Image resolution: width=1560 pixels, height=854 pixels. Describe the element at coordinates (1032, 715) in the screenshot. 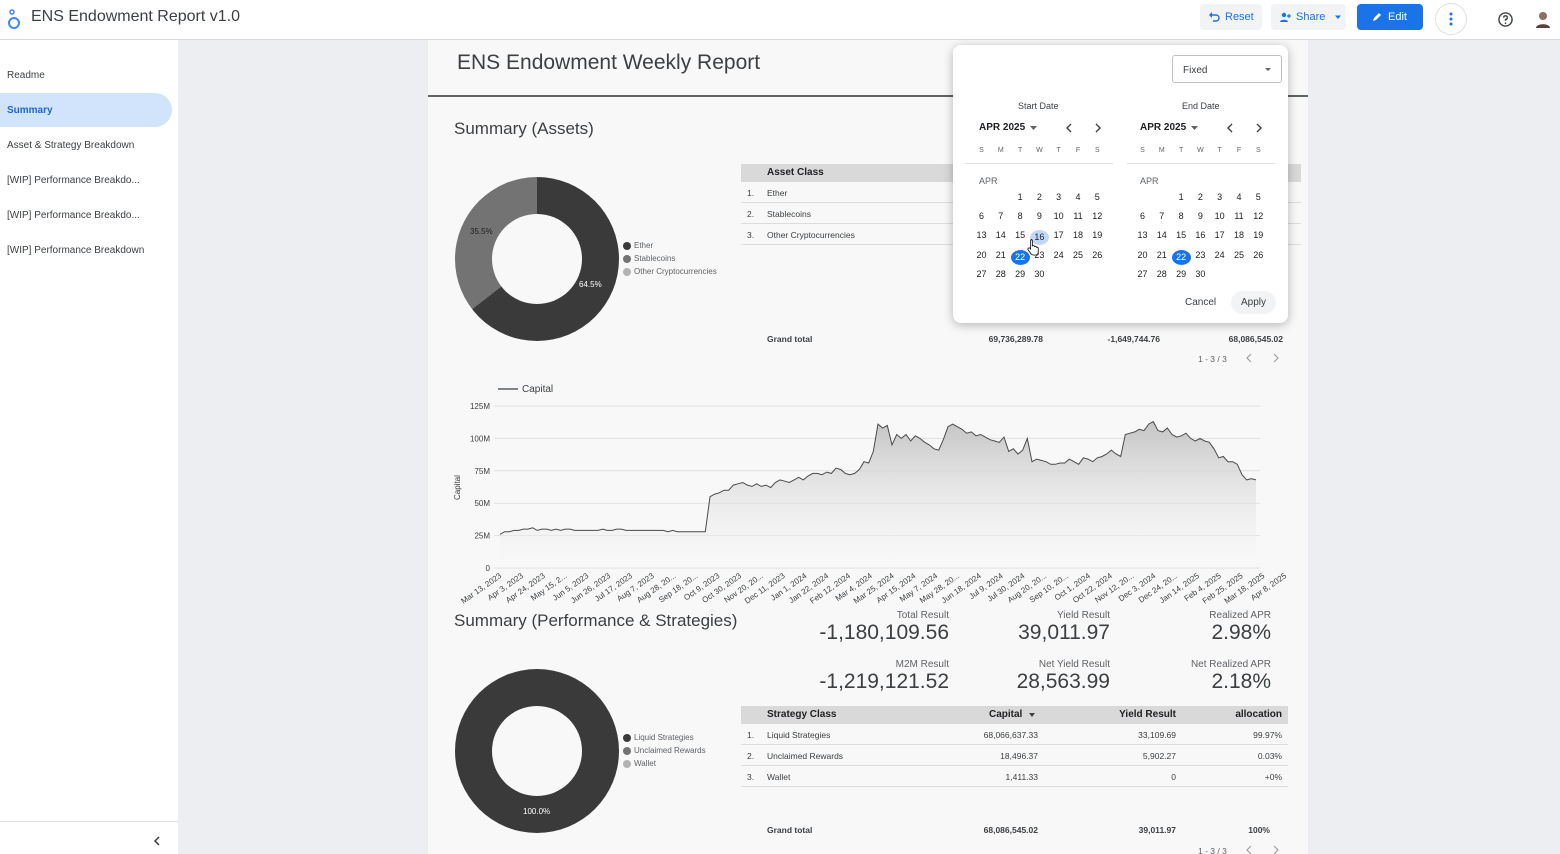

I see `sort-descending-icon` at that location.